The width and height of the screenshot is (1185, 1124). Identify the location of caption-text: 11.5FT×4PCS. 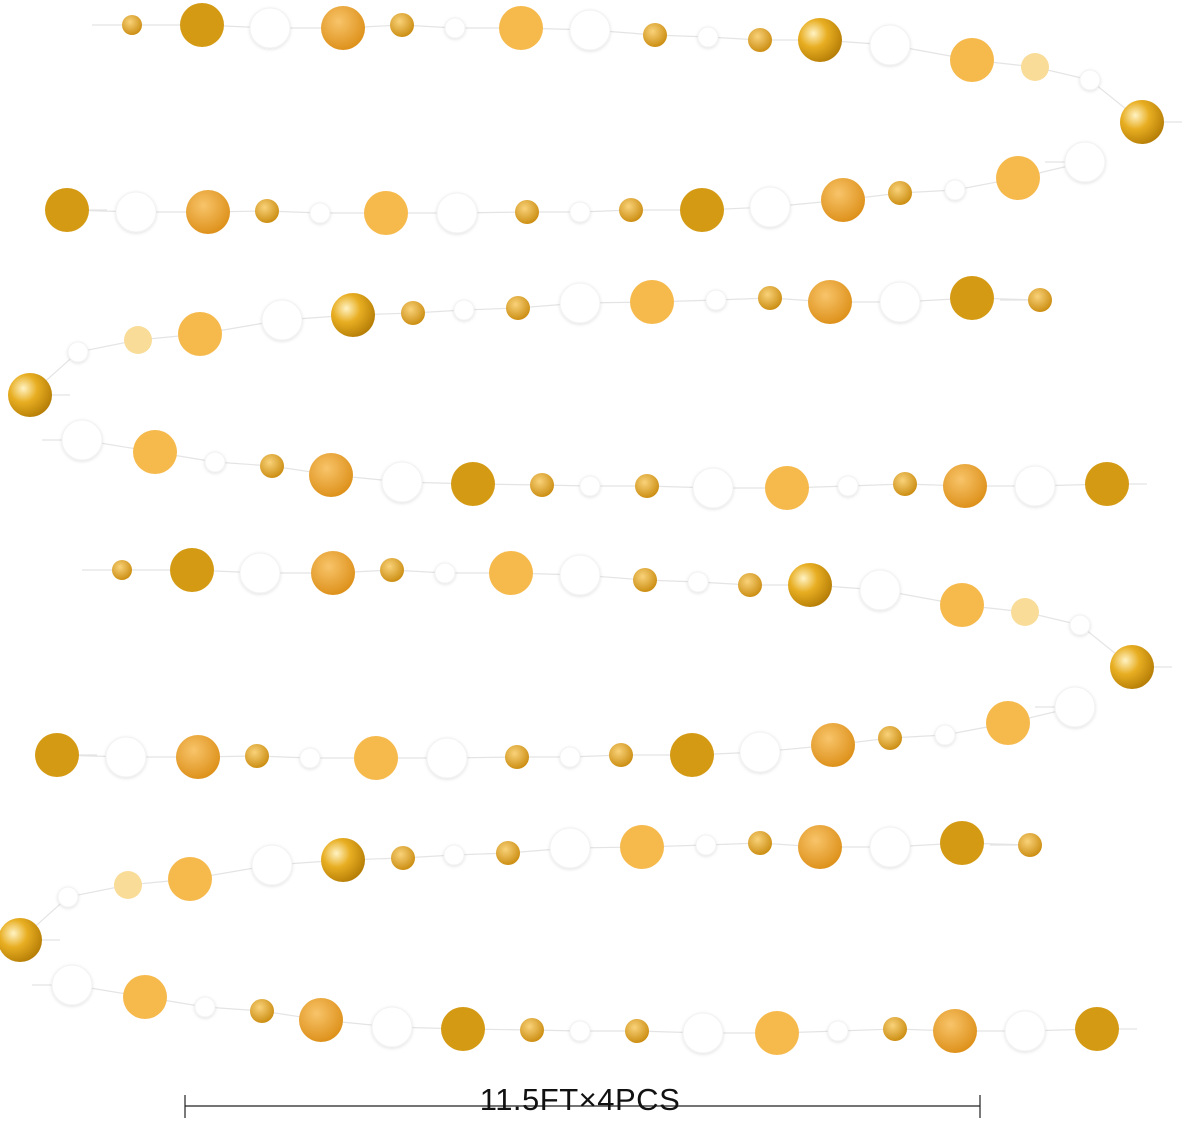
(580, 1099).